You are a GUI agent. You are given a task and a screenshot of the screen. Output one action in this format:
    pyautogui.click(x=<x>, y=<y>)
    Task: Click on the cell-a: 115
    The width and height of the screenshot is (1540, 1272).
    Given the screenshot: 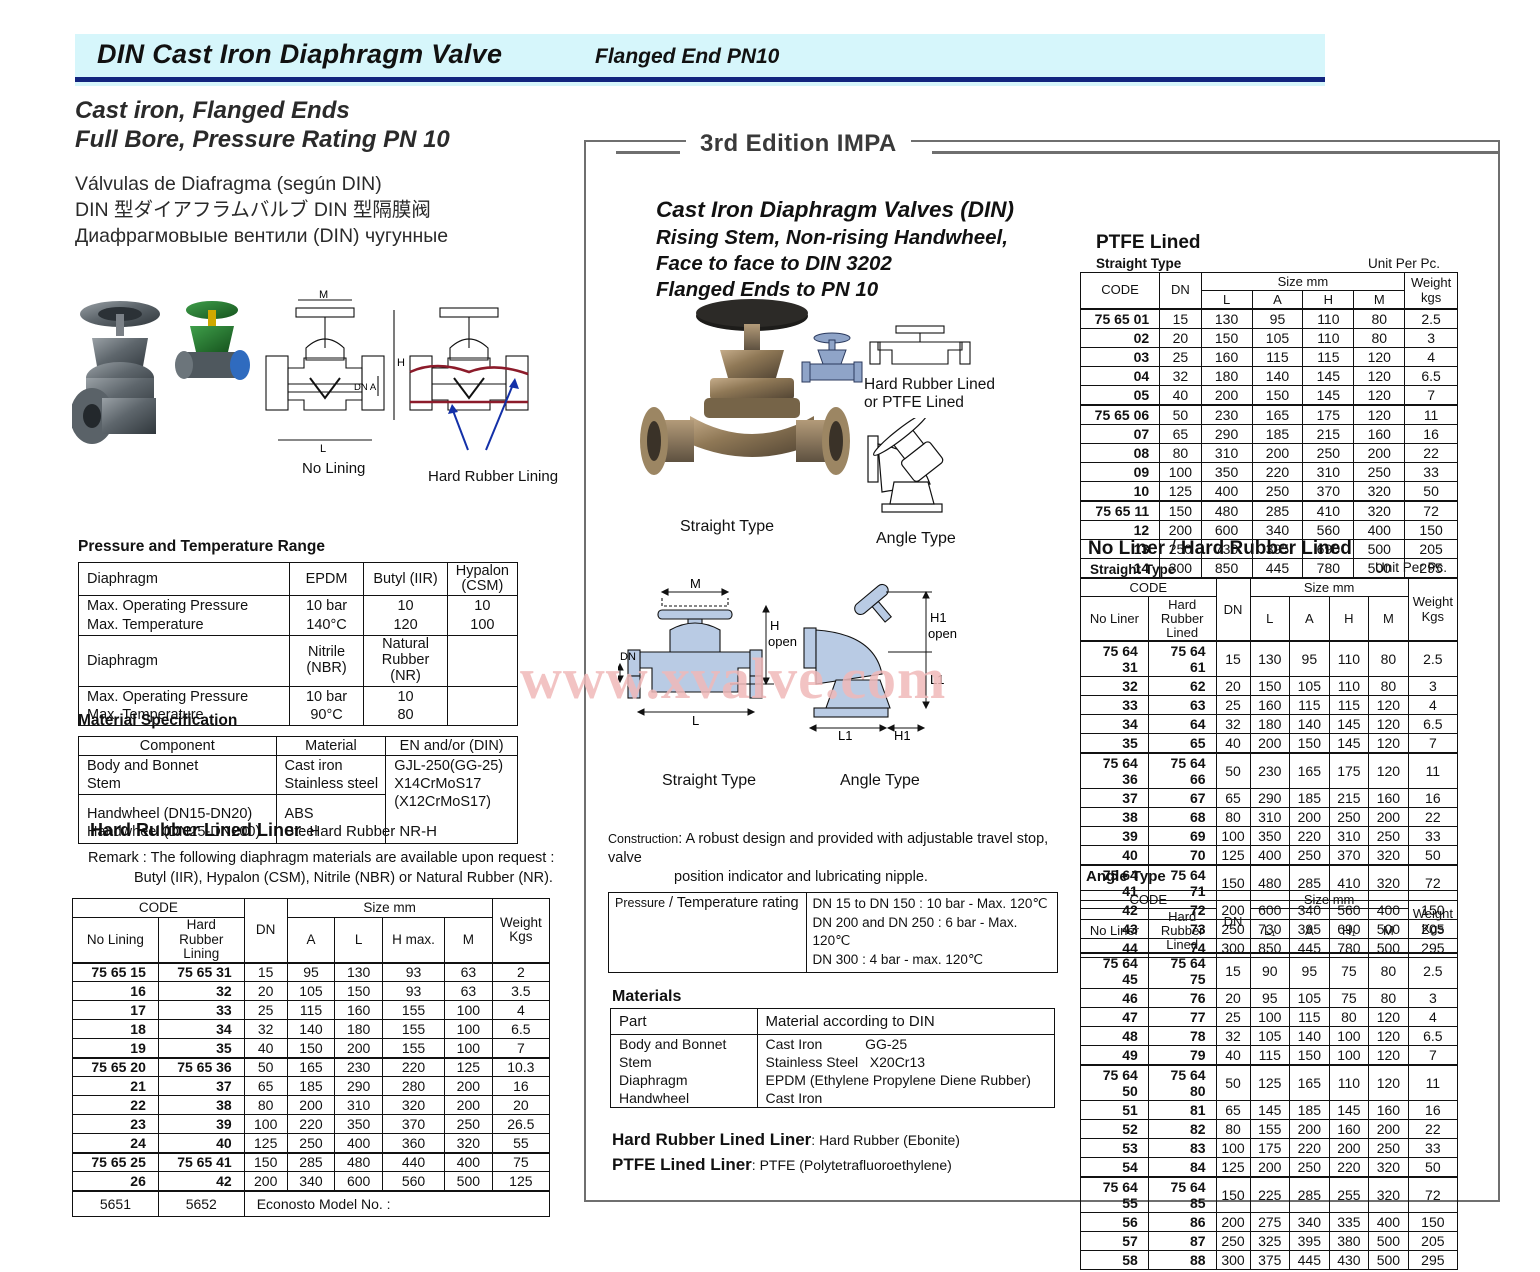 What is the action you would take?
    pyautogui.click(x=1277, y=357)
    